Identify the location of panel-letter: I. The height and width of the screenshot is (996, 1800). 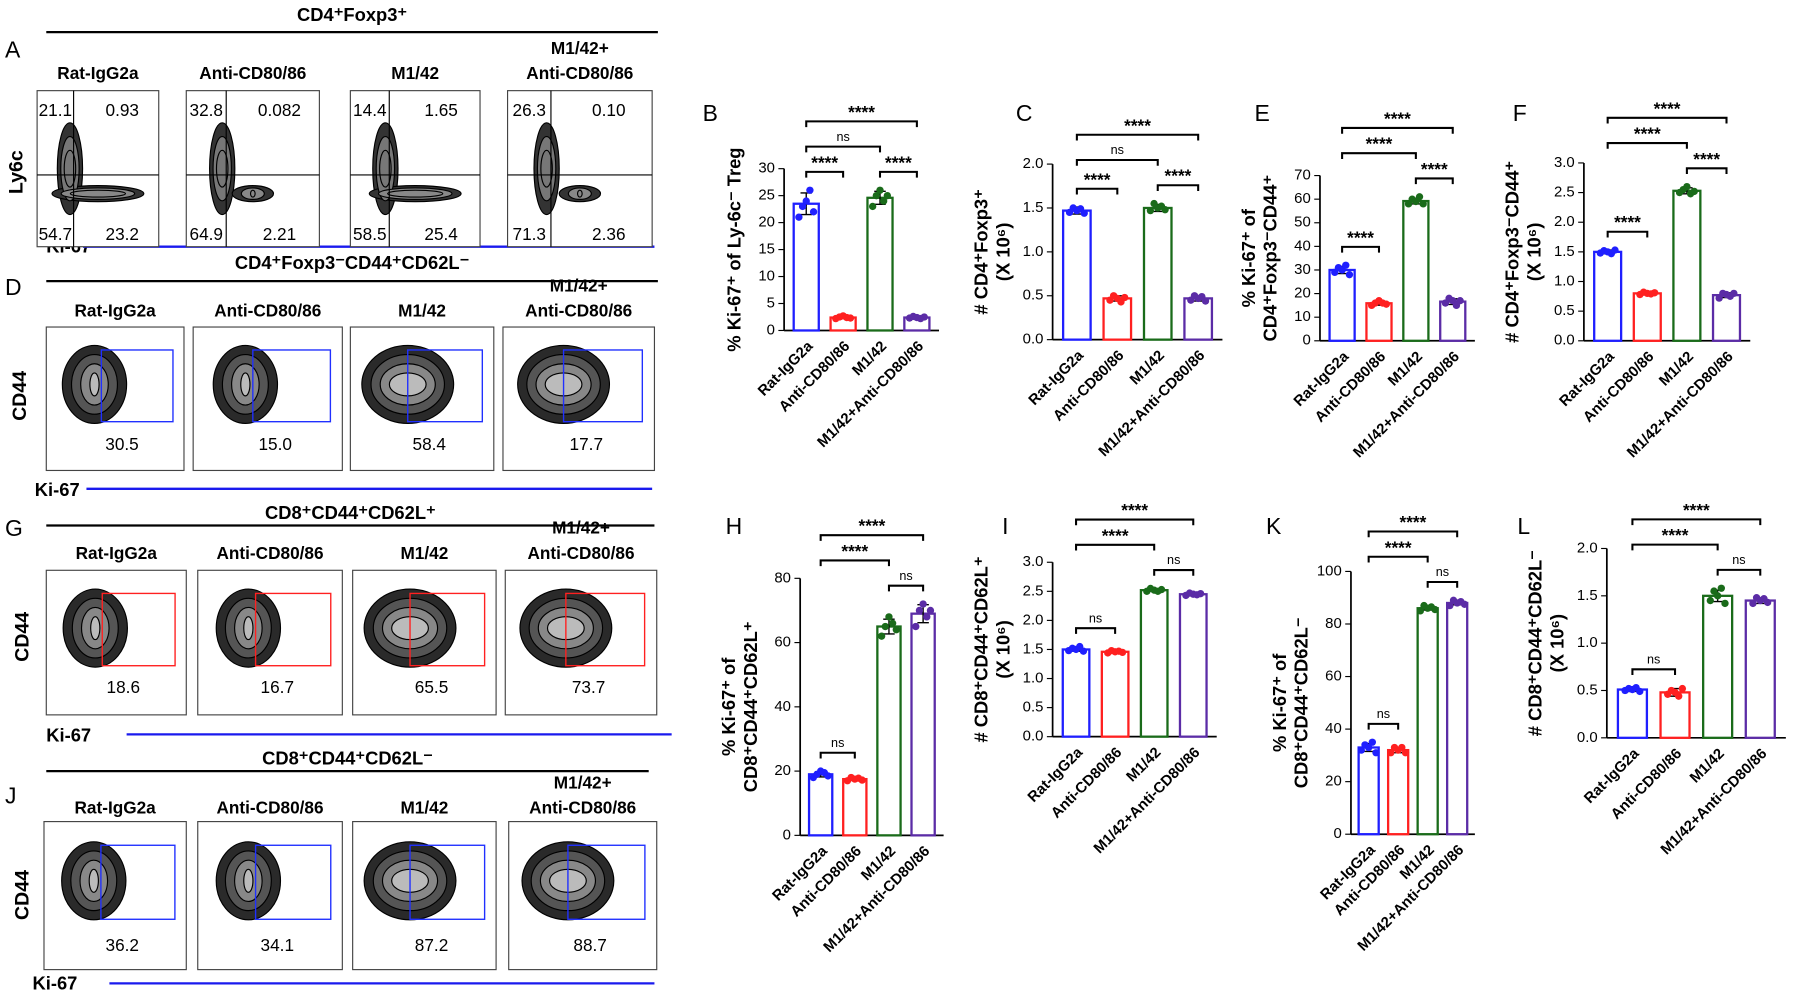
(1005, 526).